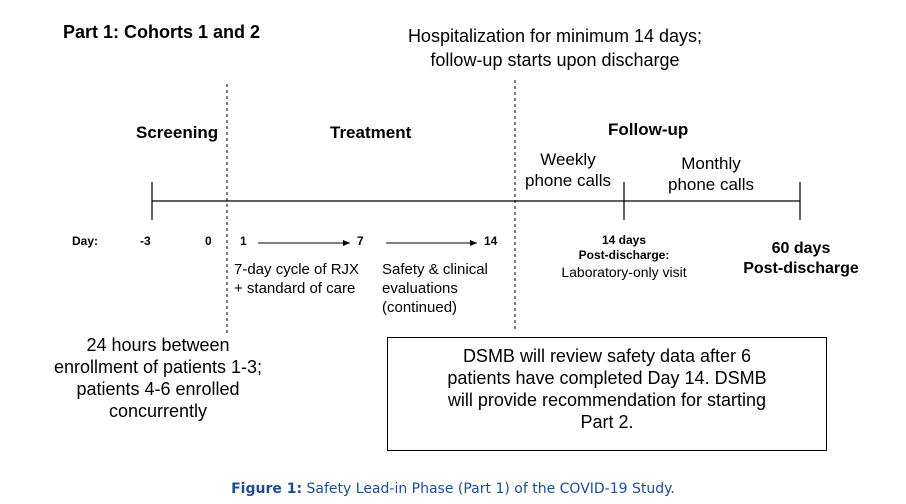 The height and width of the screenshot is (504, 906). Describe the element at coordinates (801, 268) in the screenshot. I see `sixty-days-line-2: Post-discharge` at that location.